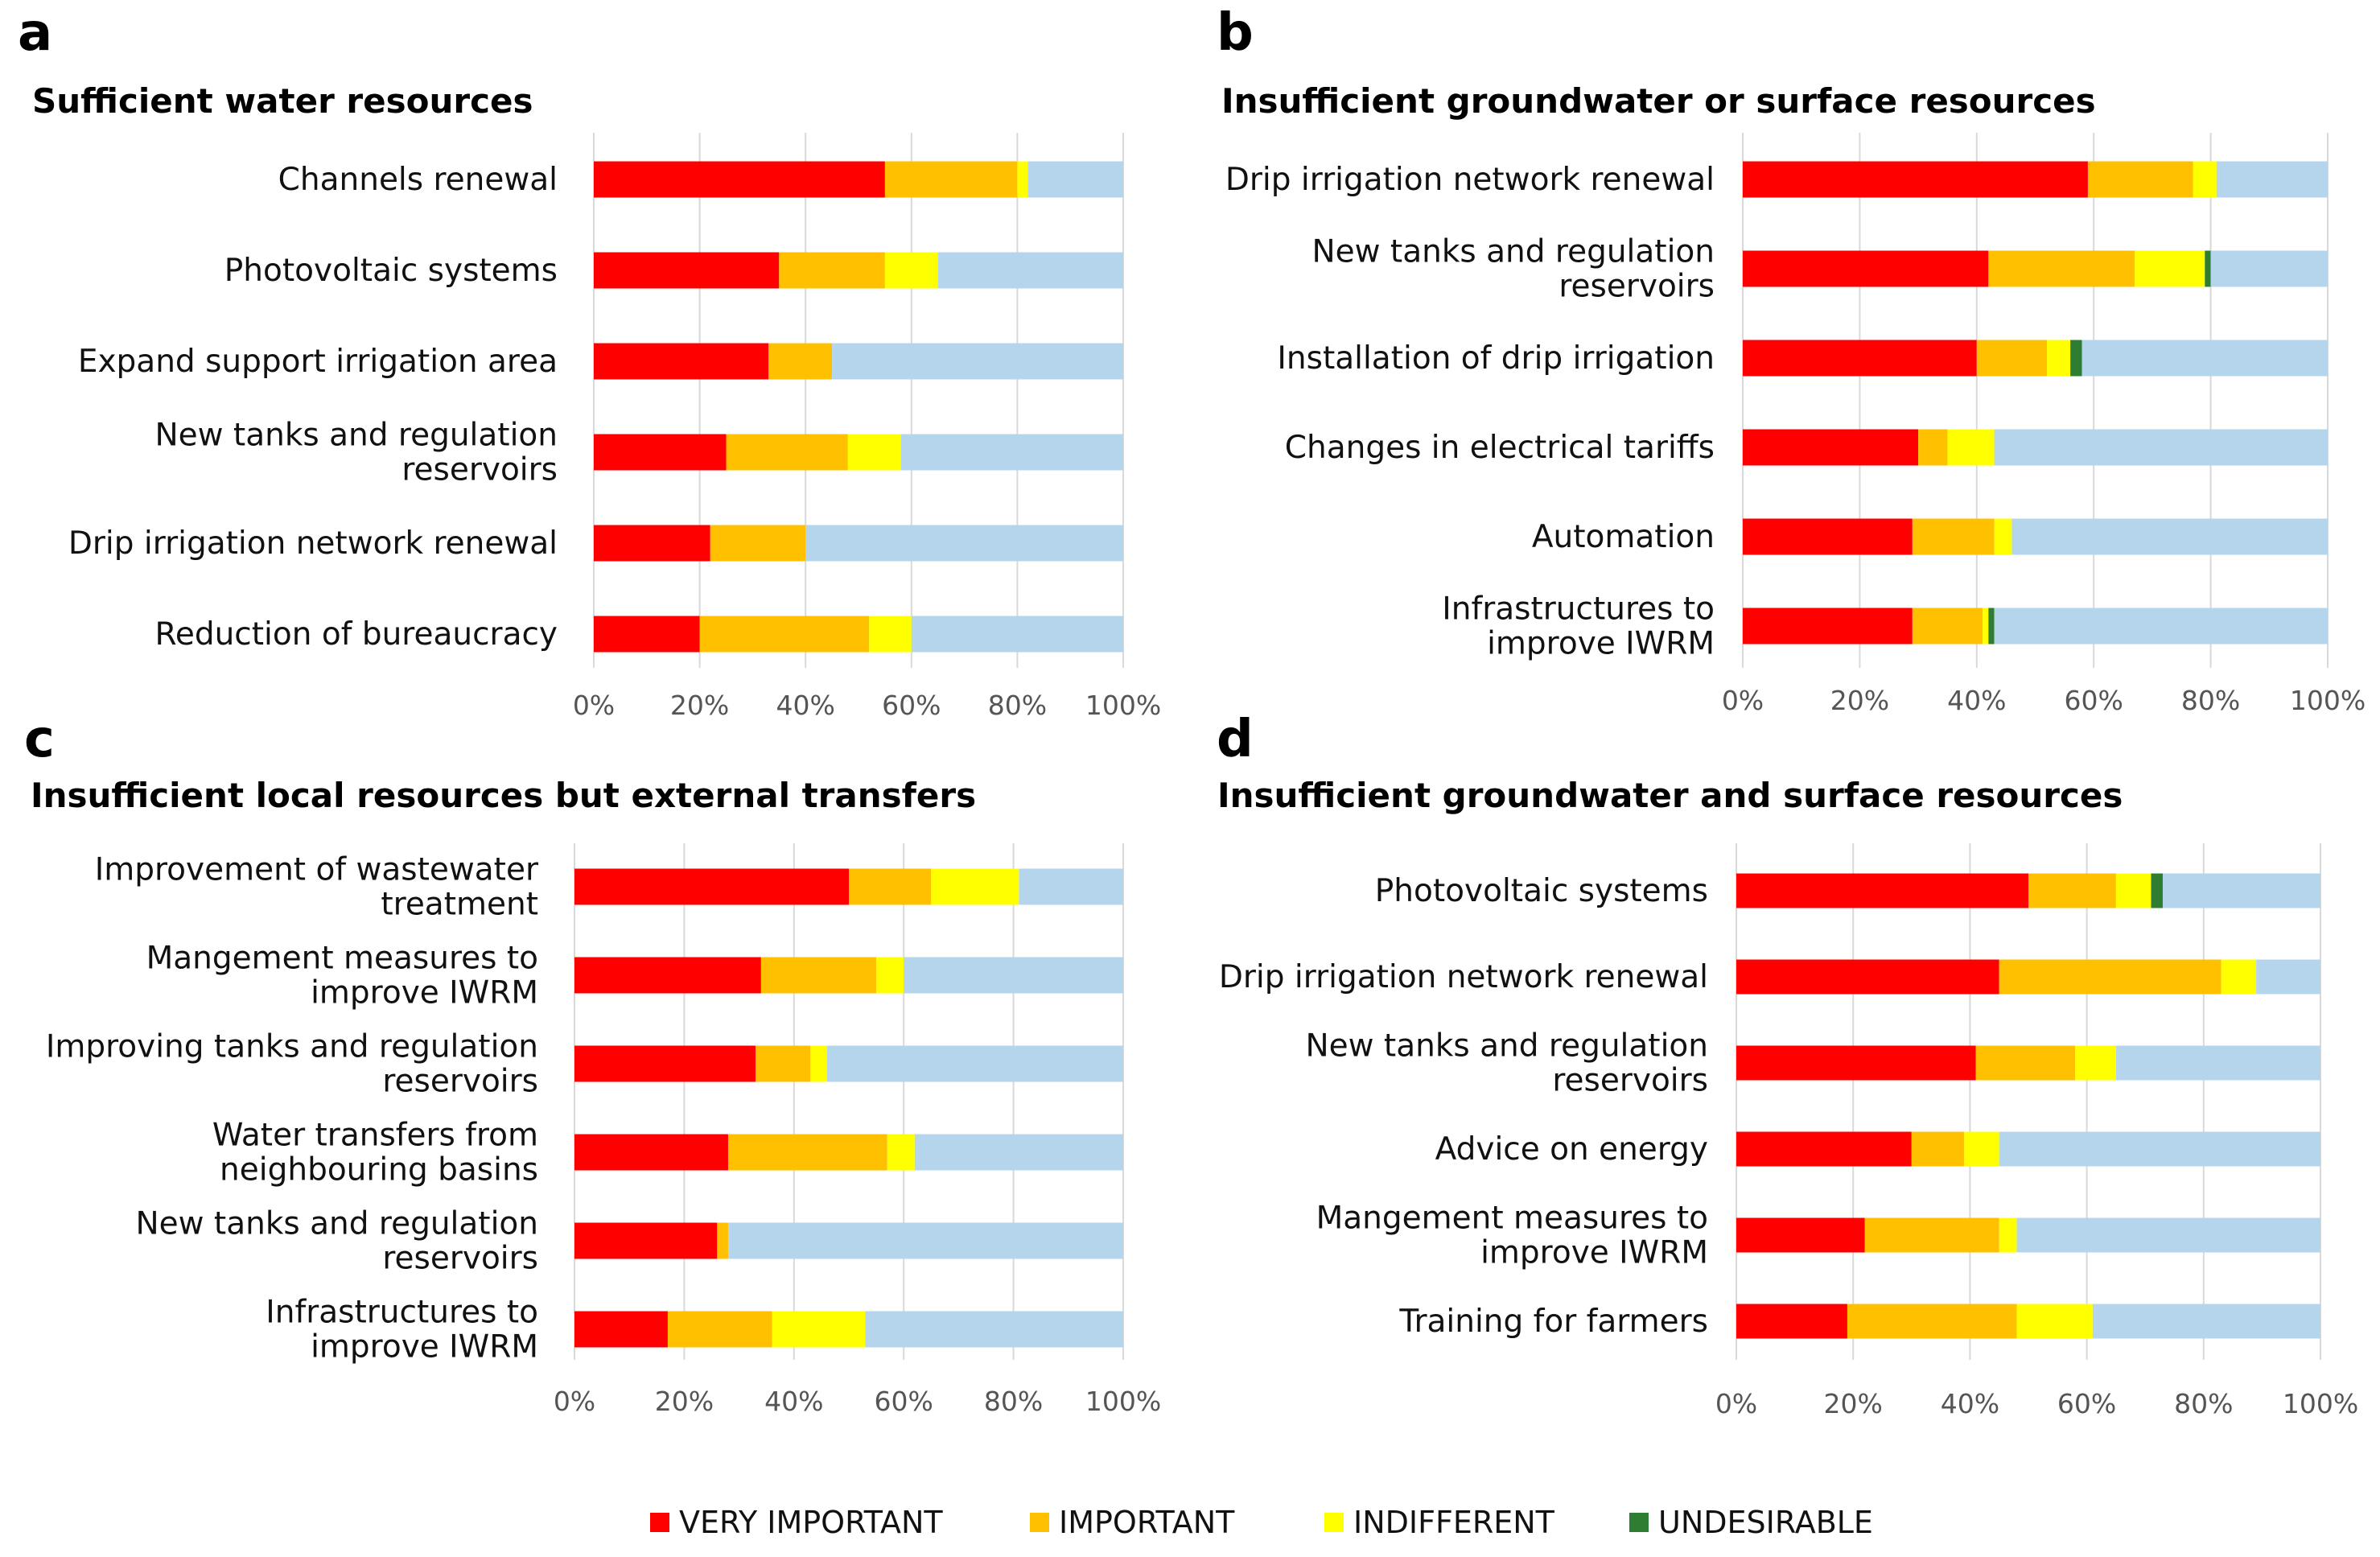 This screenshot has height=1557, width=2380. I want to click on panel-d-category-label: New tanks and regulation, so click(1506, 1046).